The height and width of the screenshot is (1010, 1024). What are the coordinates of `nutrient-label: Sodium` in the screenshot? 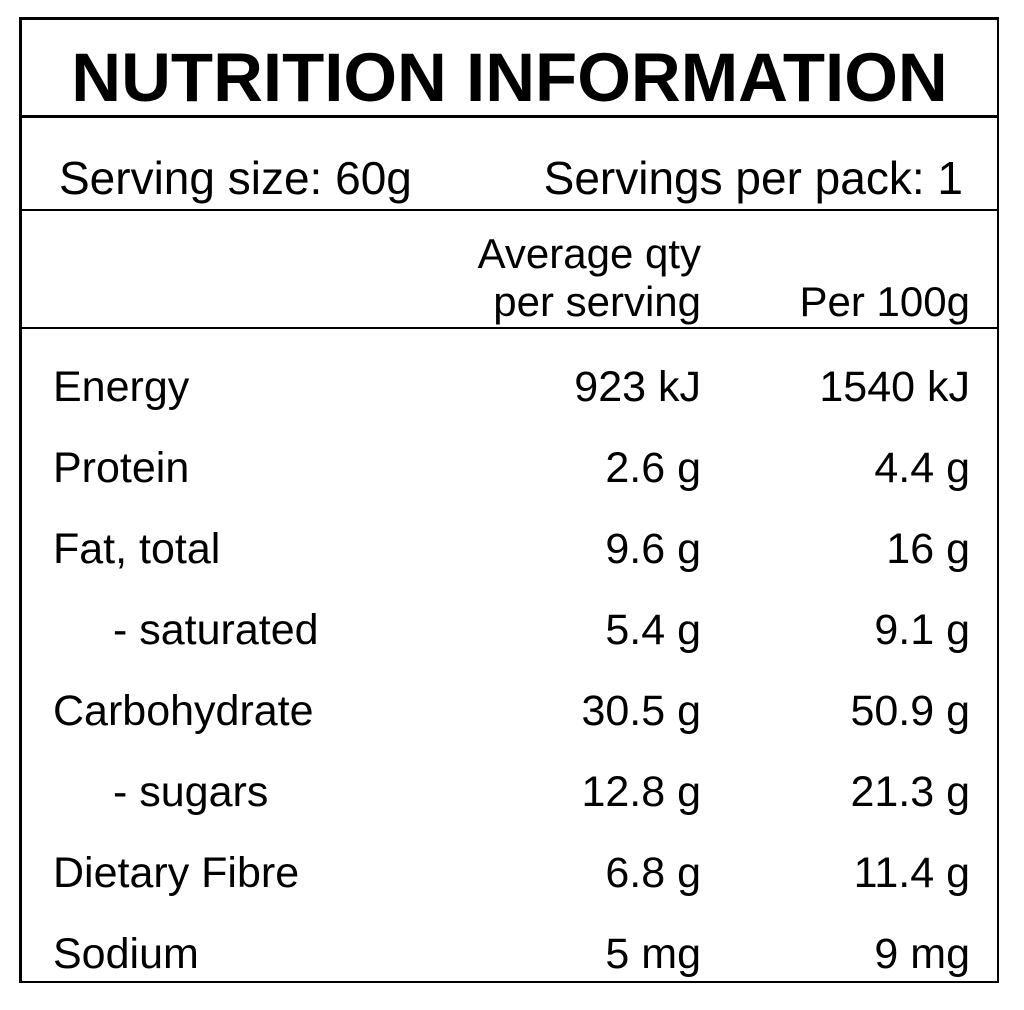 It's located at (126, 954).